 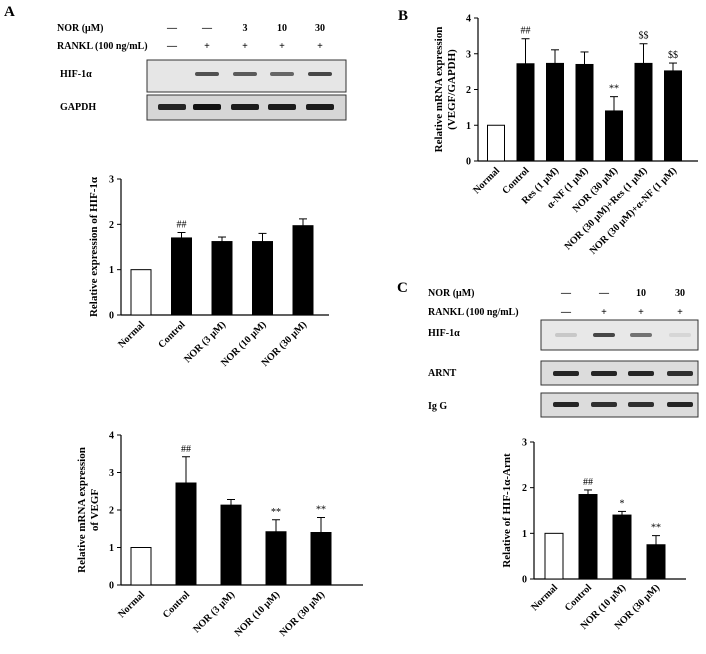 I want to click on x-tick-label: NOR (10 μM), so click(x=257, y=613).